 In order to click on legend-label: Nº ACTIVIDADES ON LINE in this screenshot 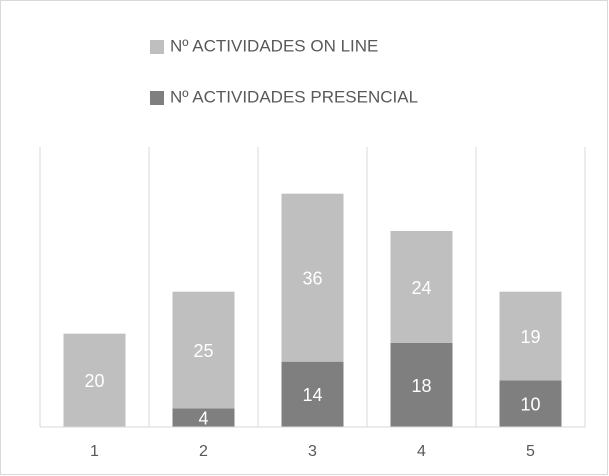, I will do `click(274, 45)`.